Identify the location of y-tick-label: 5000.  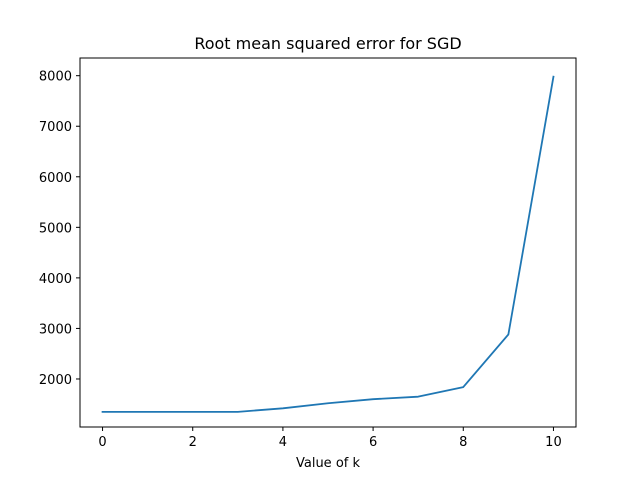
(55, 228).